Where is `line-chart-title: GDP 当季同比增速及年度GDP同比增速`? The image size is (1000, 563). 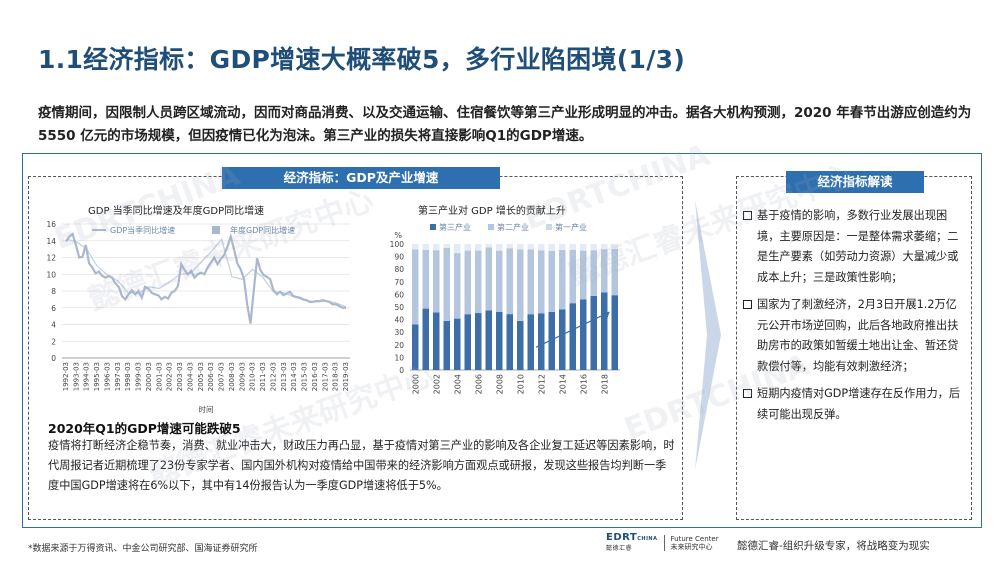
line-chart-title: GDP 当季同比增速及年度GDP同比增速 is located at coordinates (176, 211).